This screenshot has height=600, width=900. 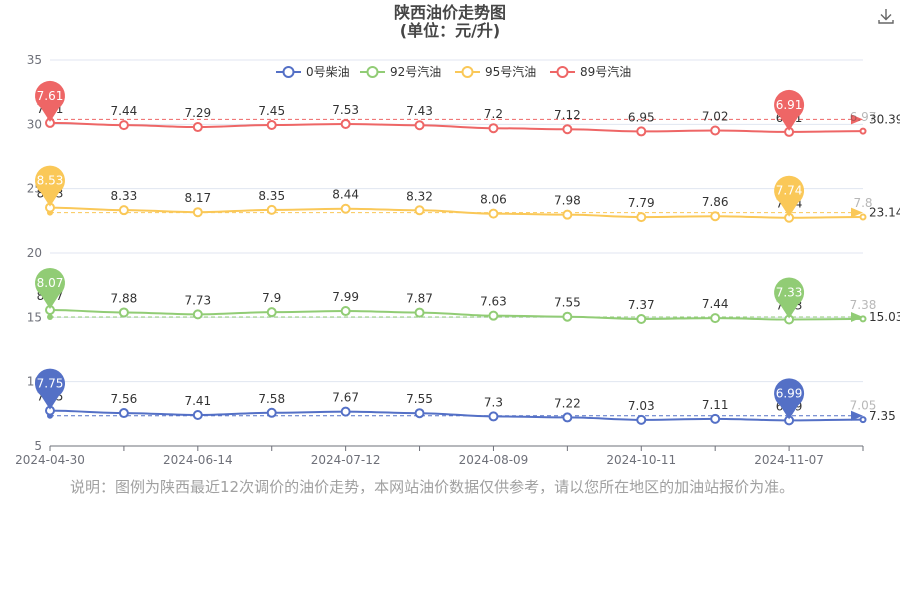 What do you see at coordinates (567, 303) in the screenshot?
I see `data-label: 7.55` at bounding box center [567, 303].